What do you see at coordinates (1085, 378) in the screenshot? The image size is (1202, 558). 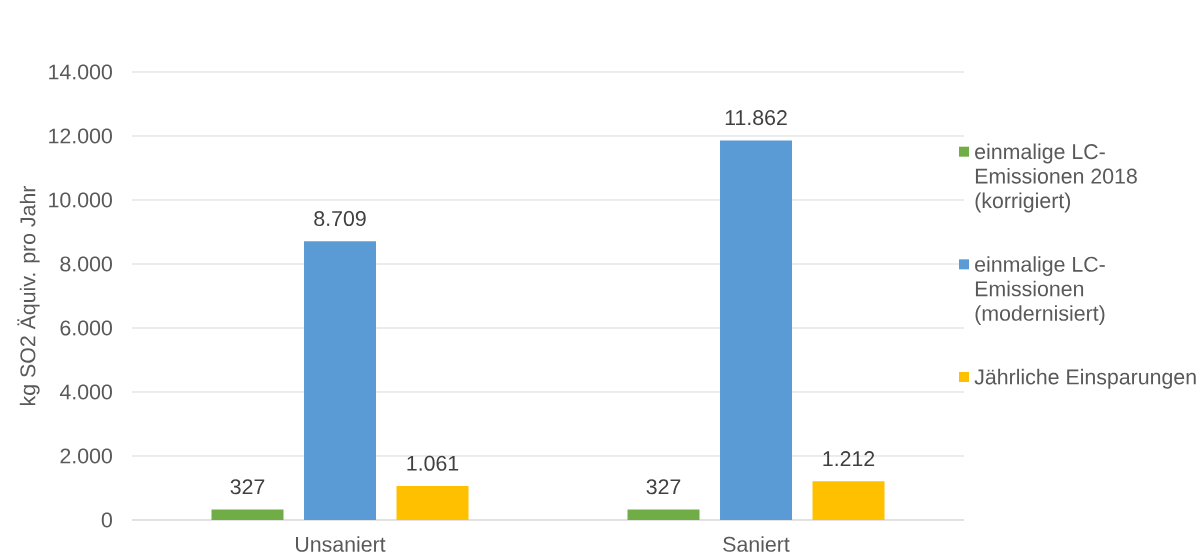 I see `legend-label: Jährliche Einsparungen` at bounding box center [1085, 378].